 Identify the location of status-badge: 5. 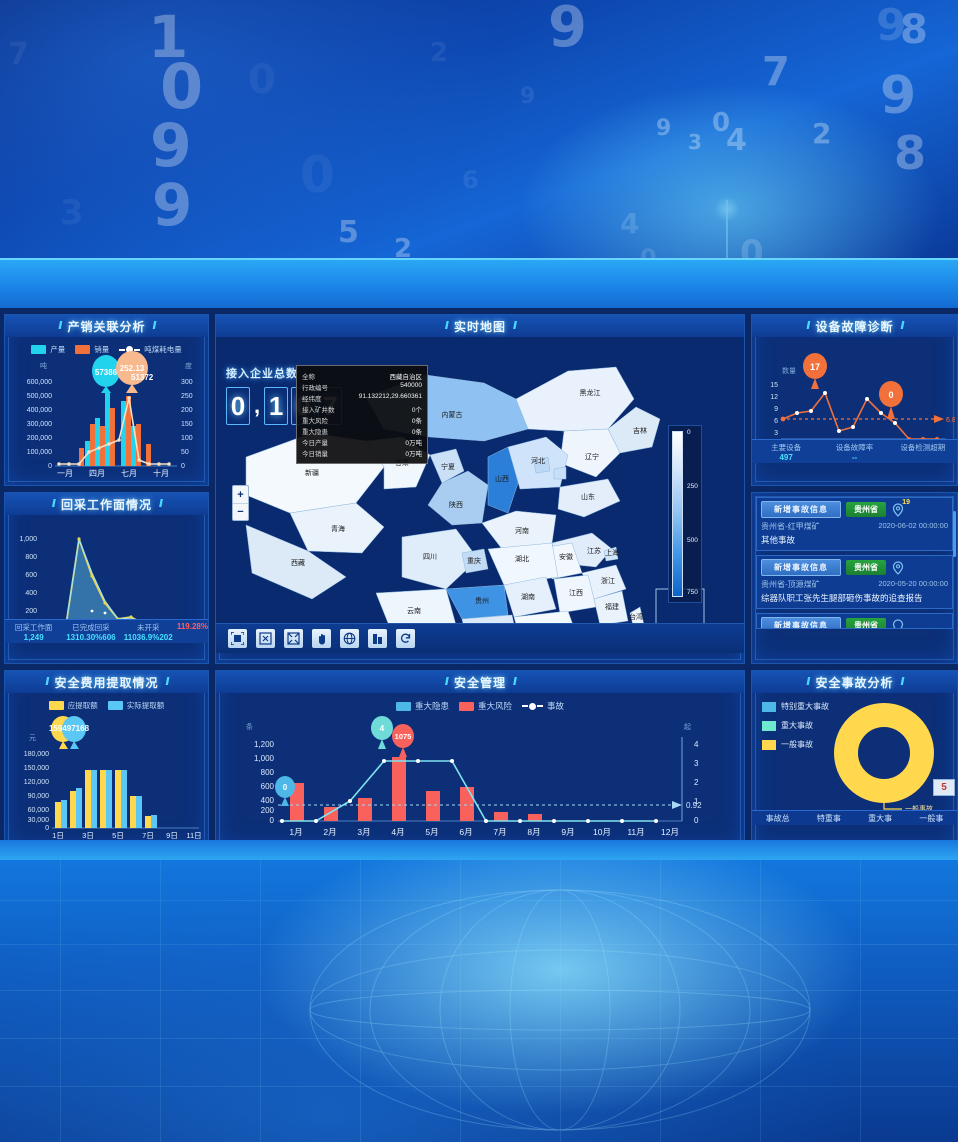
(944, 787).